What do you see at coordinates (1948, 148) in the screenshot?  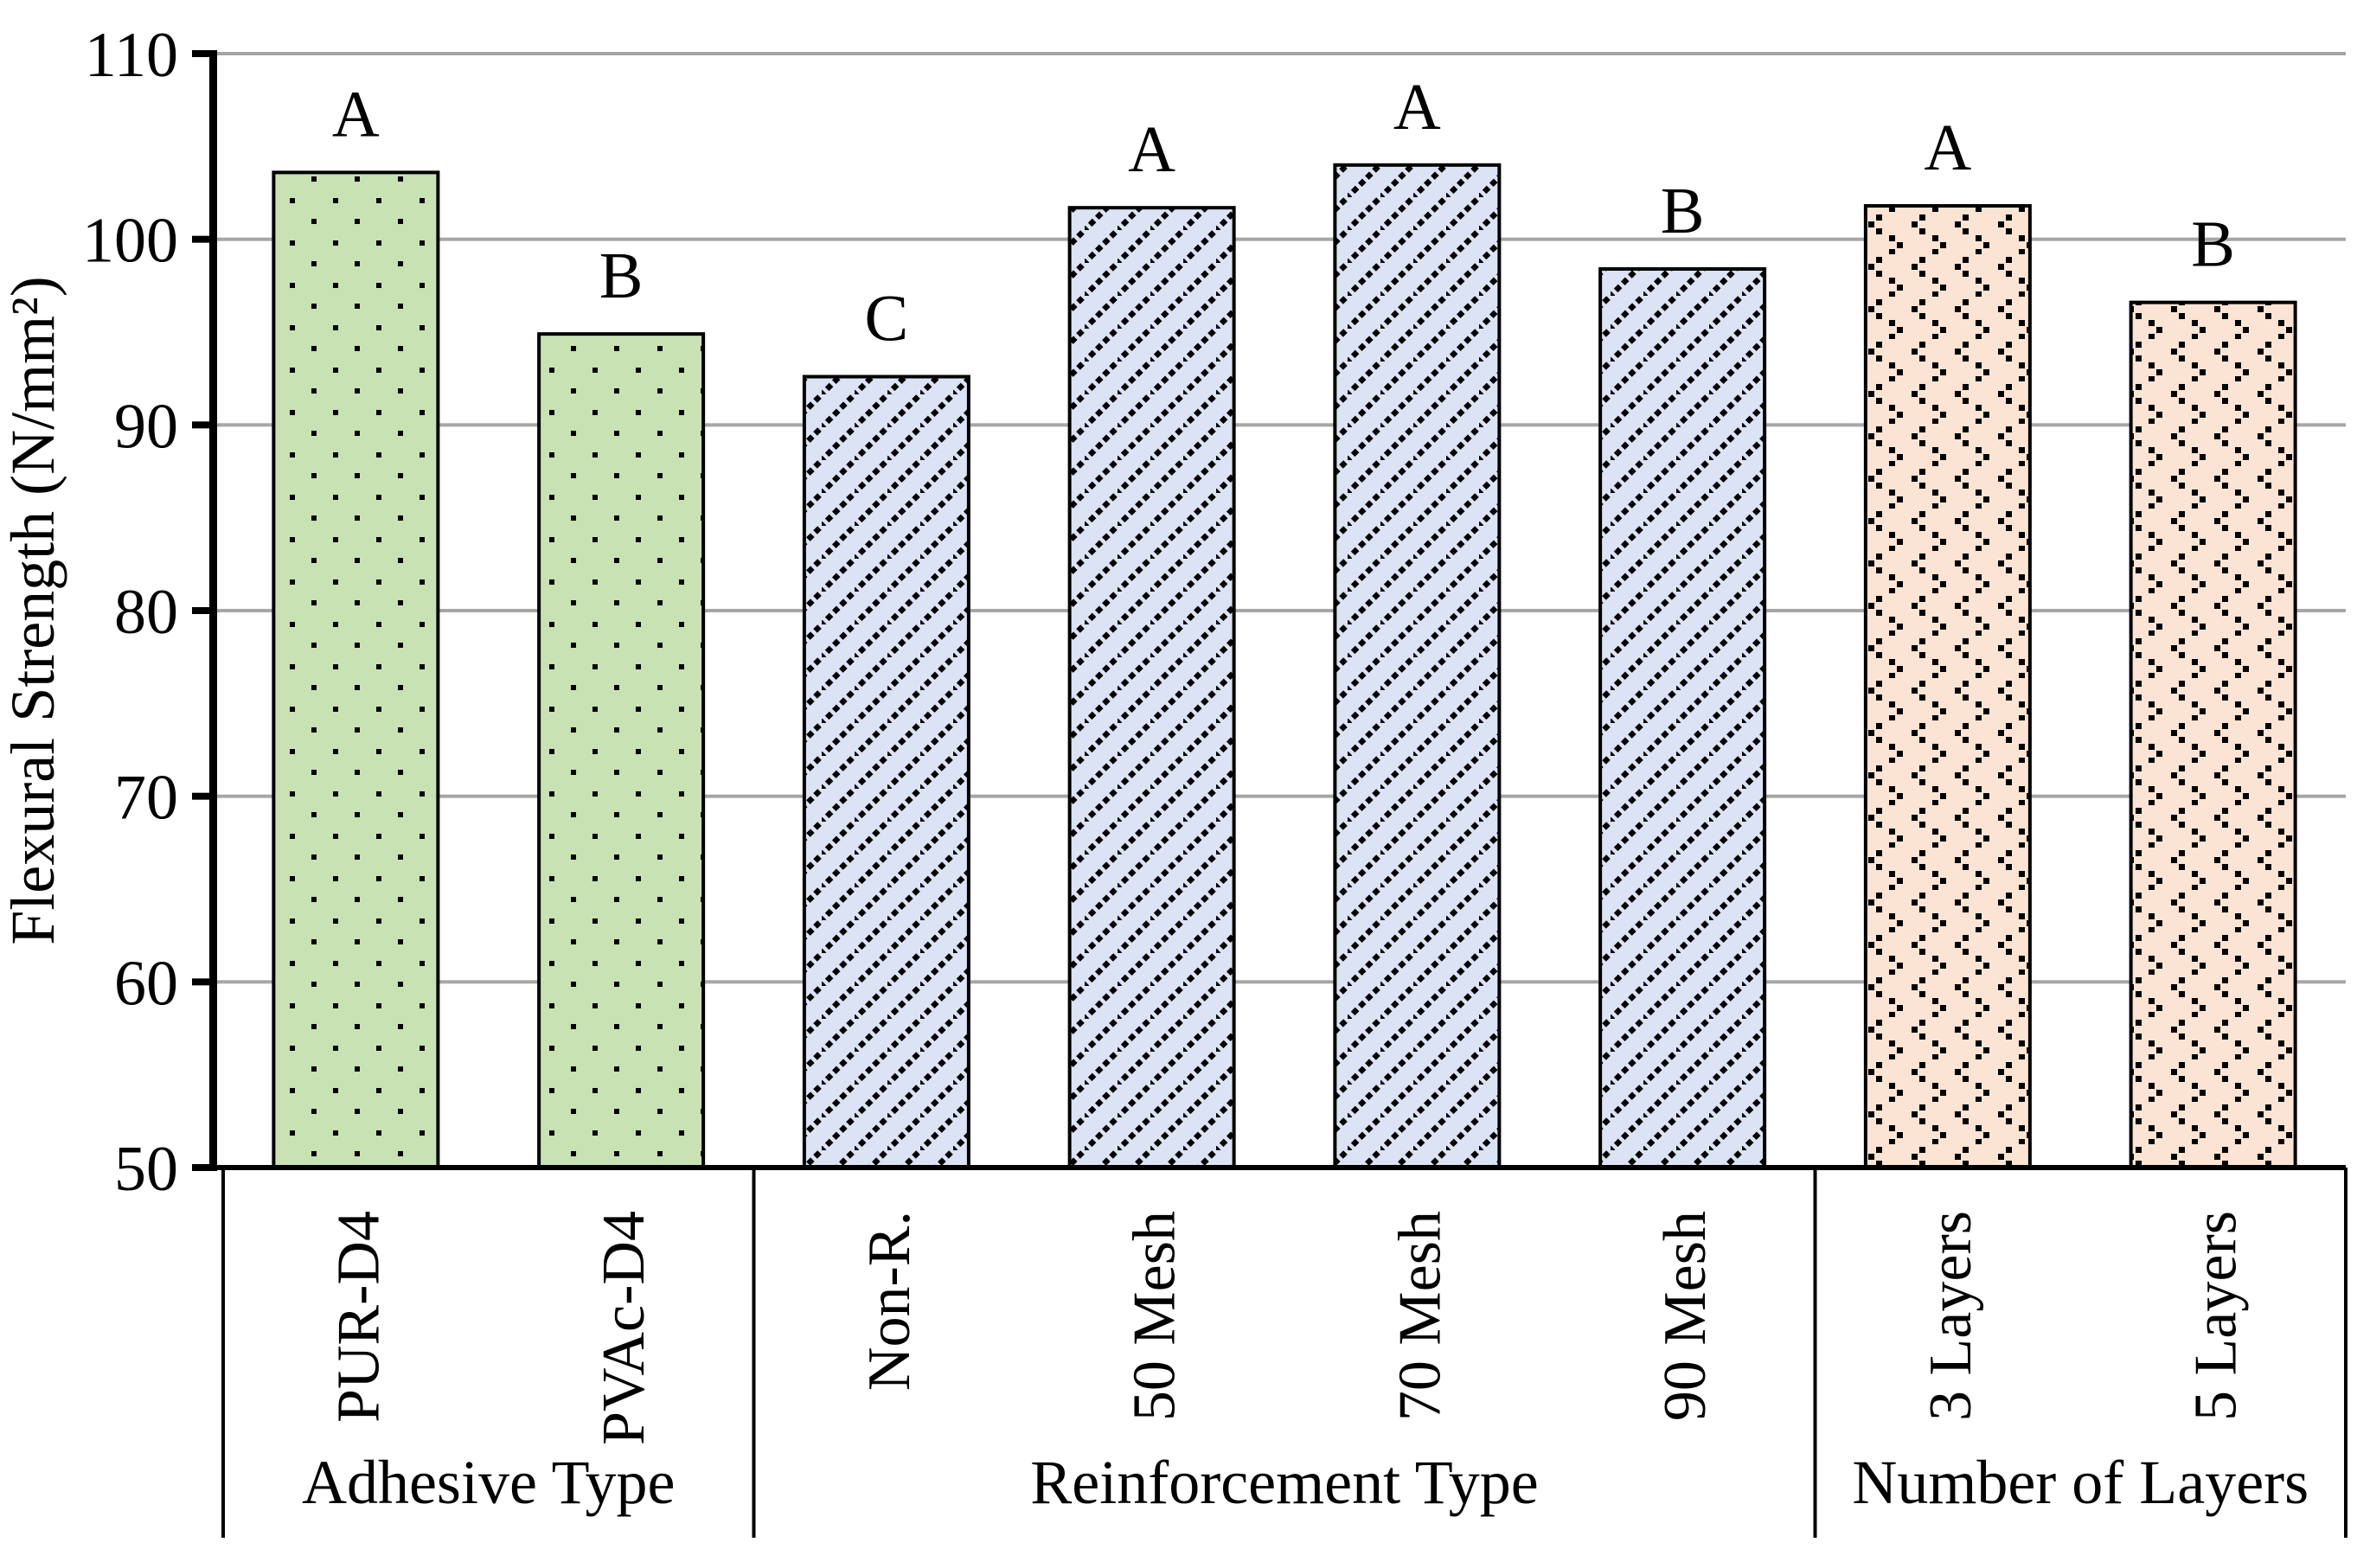 I see `significance-letter-7: A` at bounding box center [1948, 148].